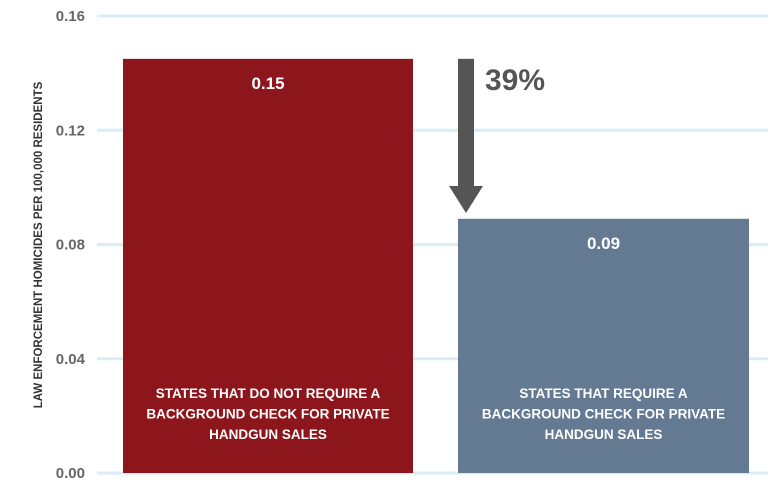  Describe the element at coordinates (70, 130) in the screenshot. I see `y-tick-label: 0.12` at that location.